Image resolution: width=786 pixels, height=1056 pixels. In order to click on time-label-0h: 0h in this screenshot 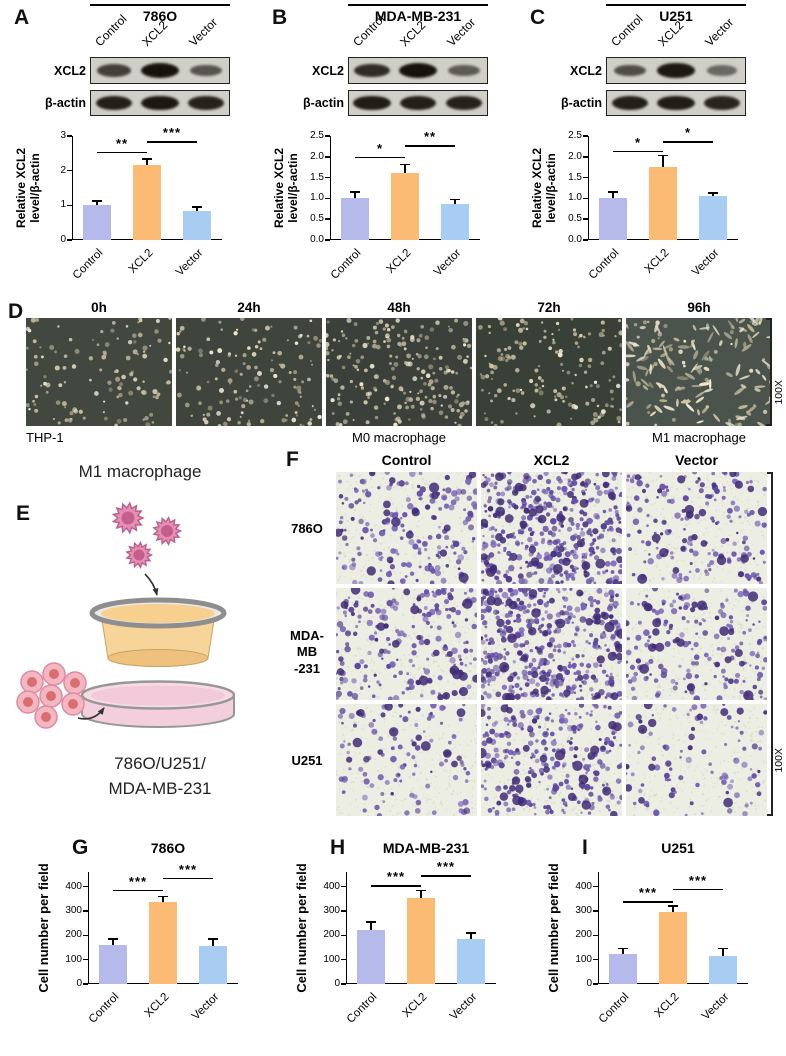, I will do `click(99, 307)`.